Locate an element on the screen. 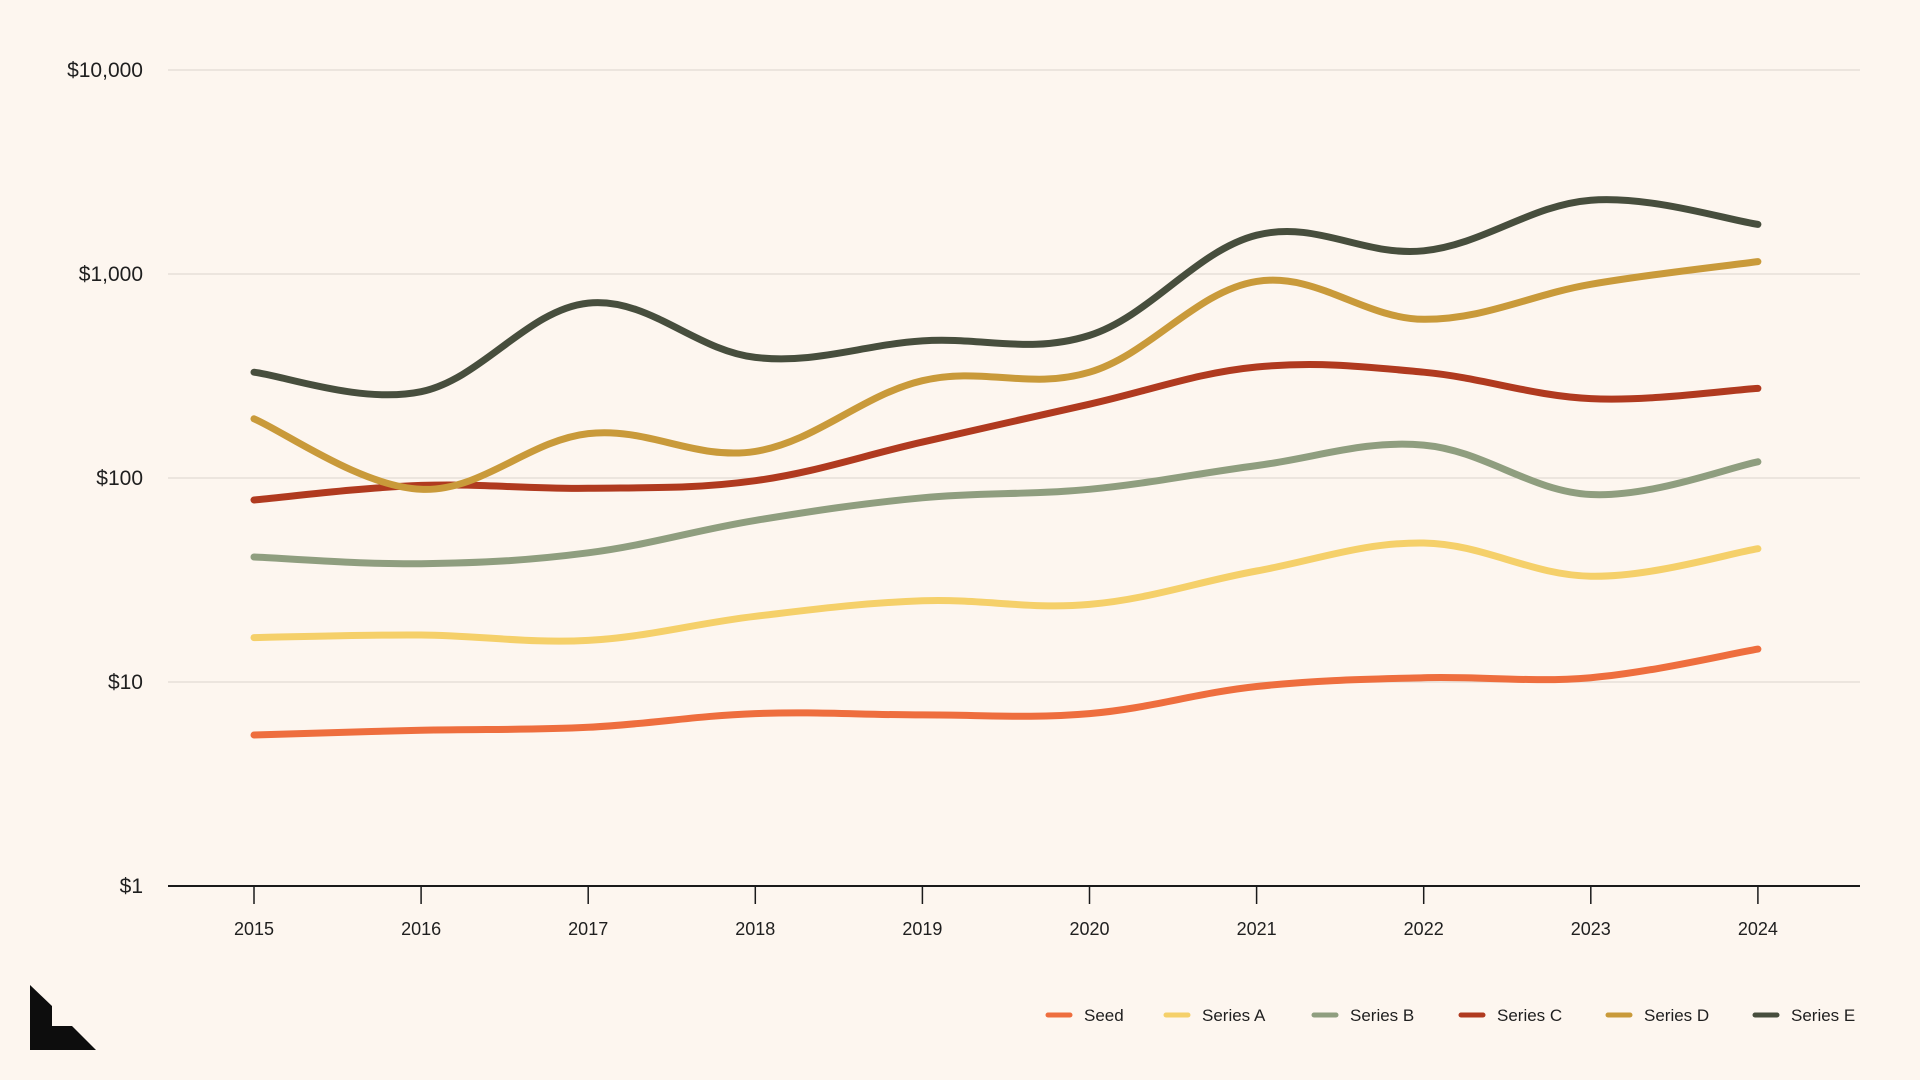  y-tick-label: $1,000 is located at coordinates (111, 274).